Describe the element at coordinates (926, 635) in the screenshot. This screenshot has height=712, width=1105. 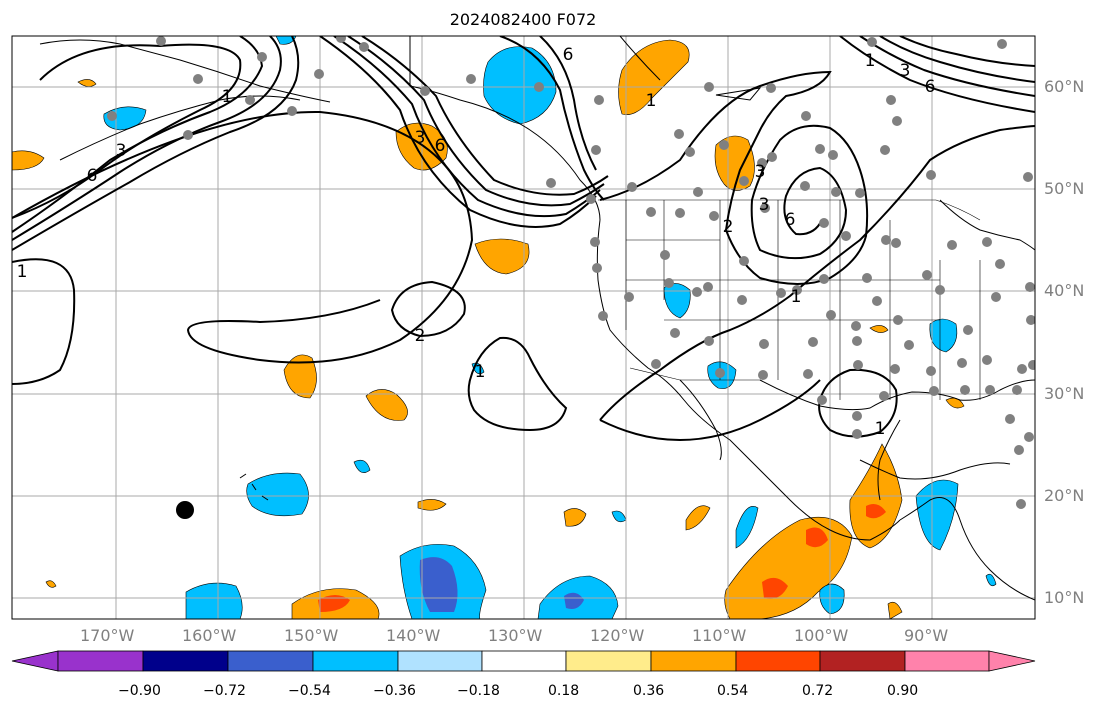
I see `lon-label: 90°W` at that location.